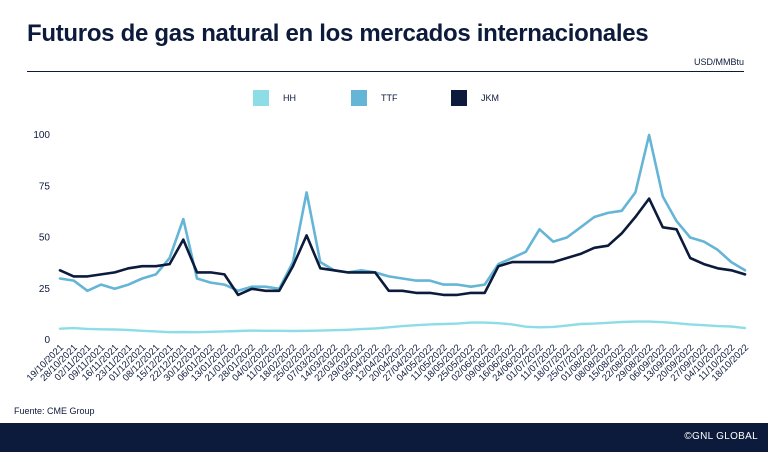 This screenshot has height=452, width=768. What do you see at coordinates (41, 135) in the screenshot?
I see `y-tick-label: 100` at bounding box center [41, 135].